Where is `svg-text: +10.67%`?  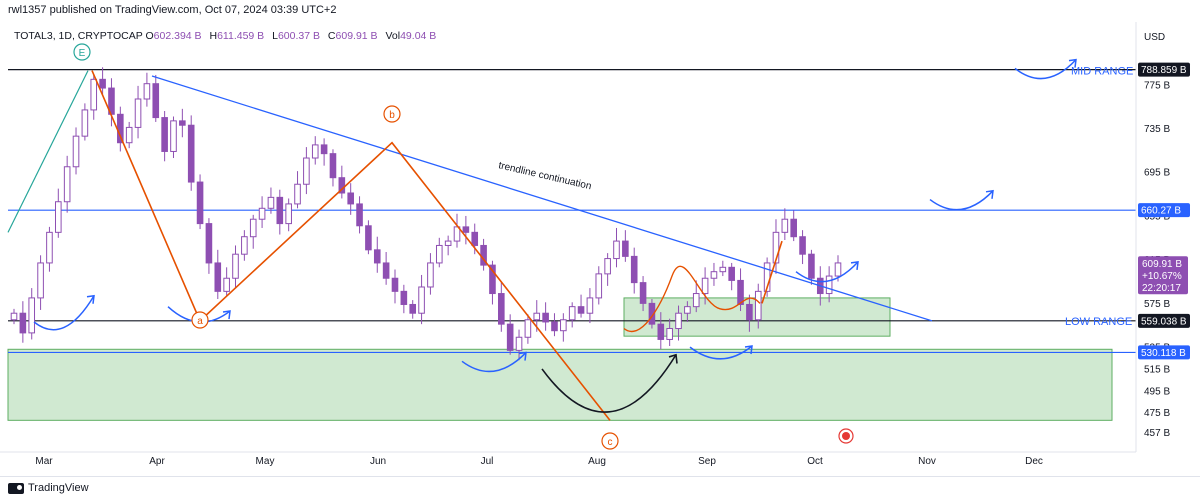
svg-text: +10.67% is located at coordinates (1162, 276).